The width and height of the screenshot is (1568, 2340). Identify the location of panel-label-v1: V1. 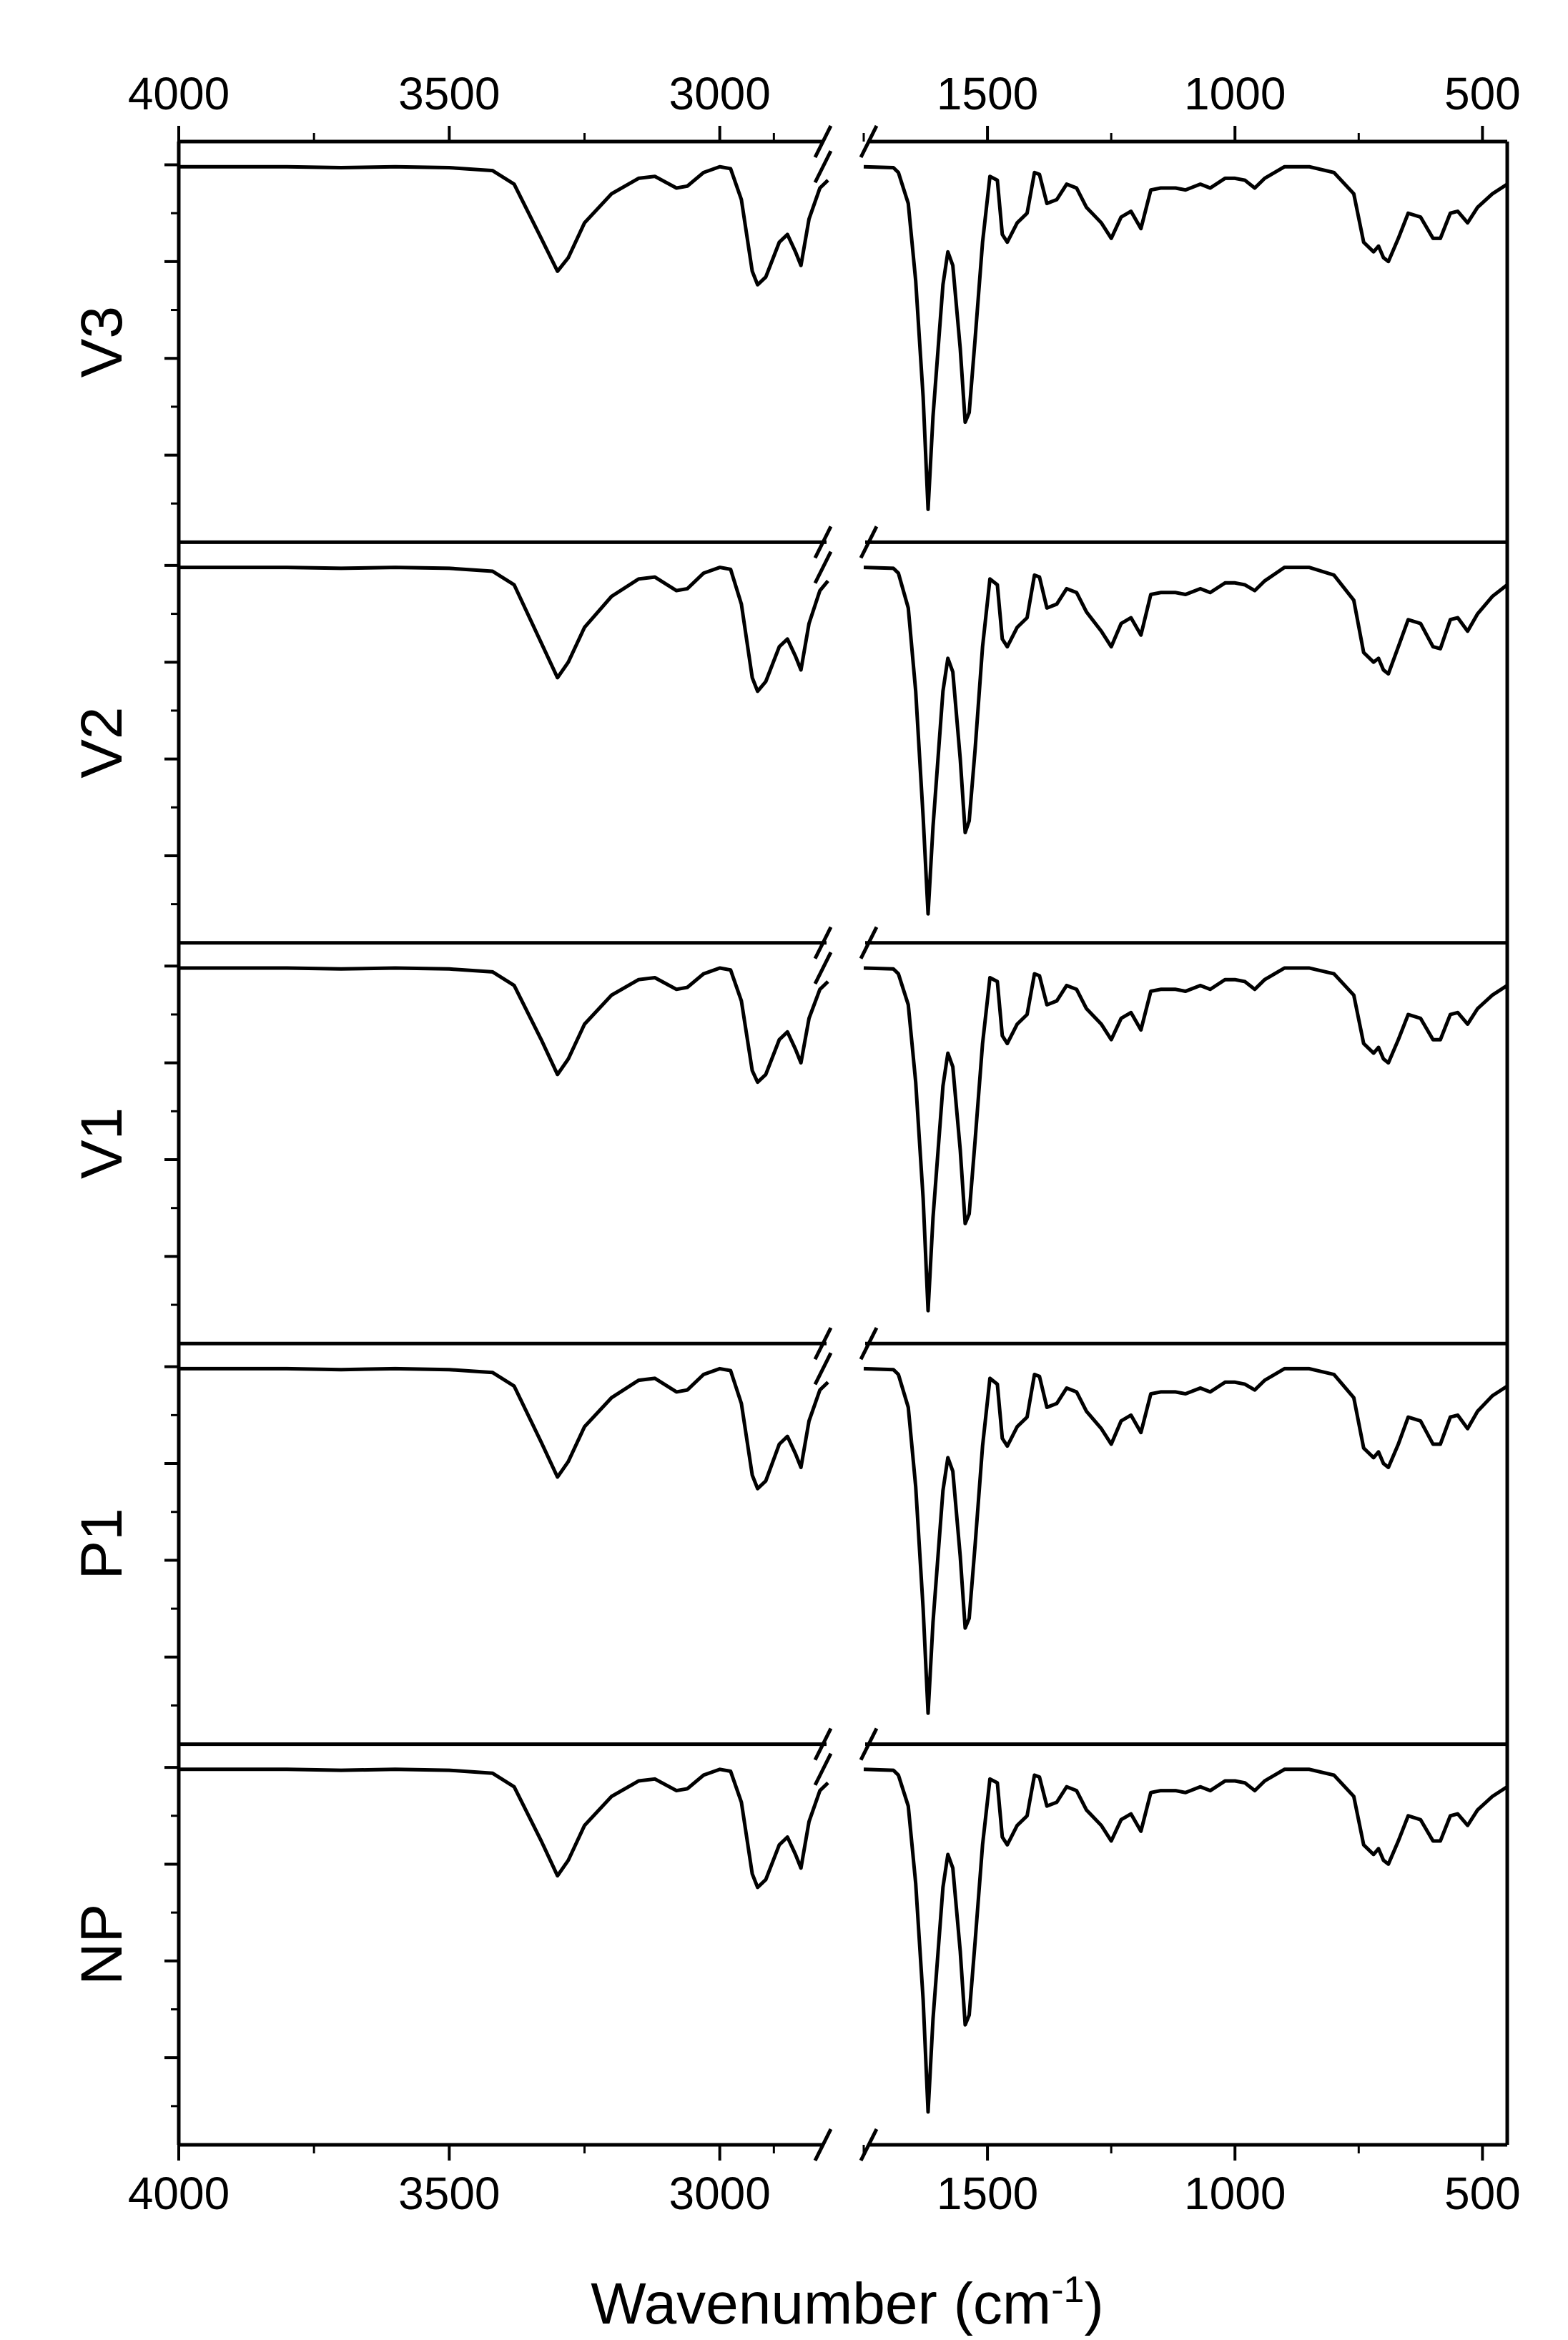
(101, 1143).